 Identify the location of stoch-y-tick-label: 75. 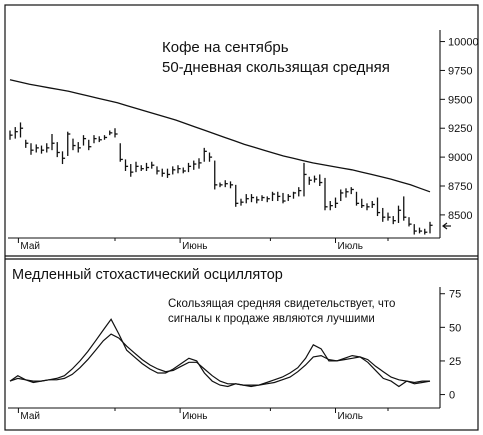
(455, 295).